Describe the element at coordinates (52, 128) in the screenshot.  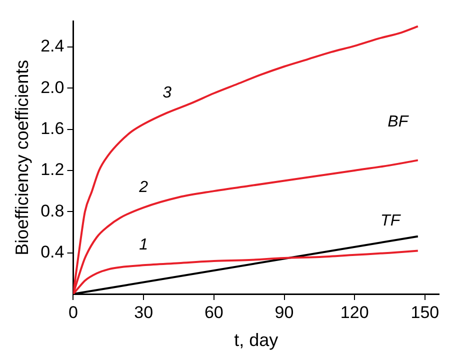
I see `y-tick-label: 1.6` at that location.